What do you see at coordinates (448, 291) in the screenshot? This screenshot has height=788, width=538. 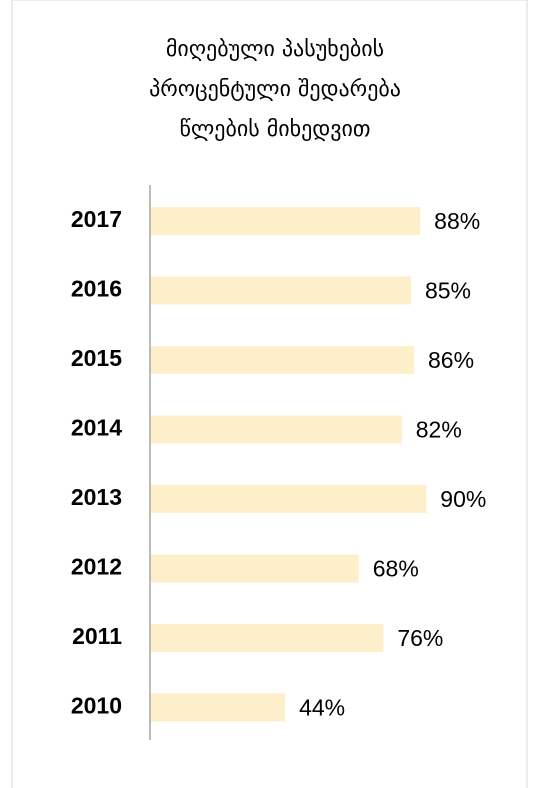 I see `data-label: 85%` at bounding box center [448, 291].